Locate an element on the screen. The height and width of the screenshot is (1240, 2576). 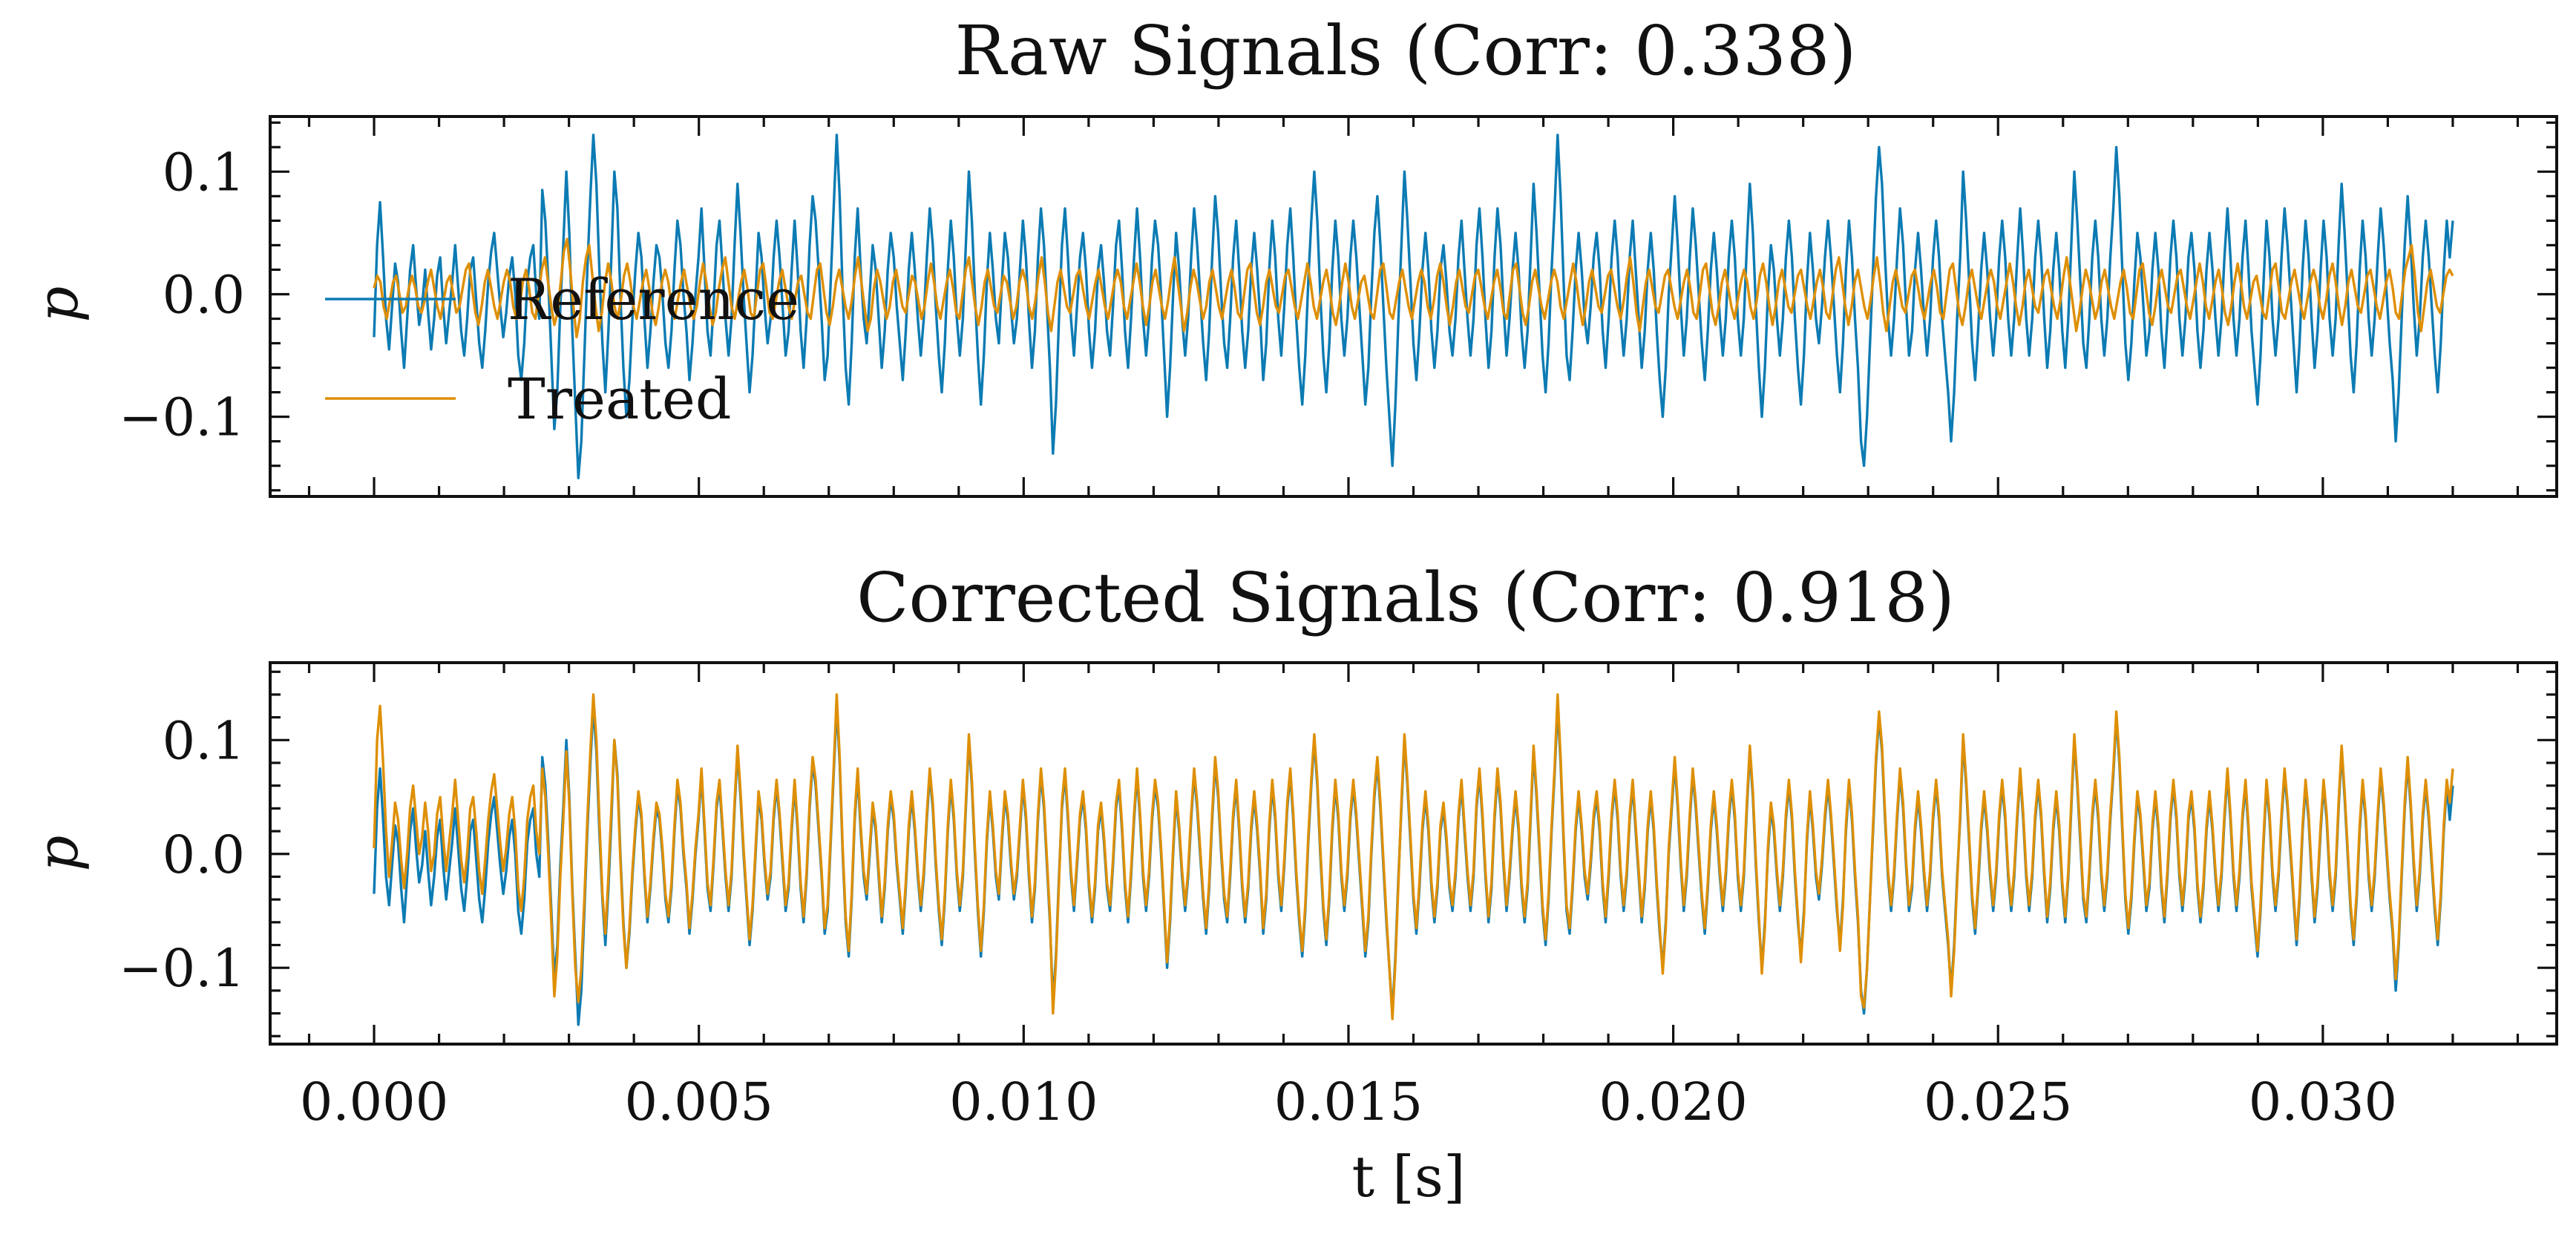
legend: Reference Treated is located at coordinates (562, 349).